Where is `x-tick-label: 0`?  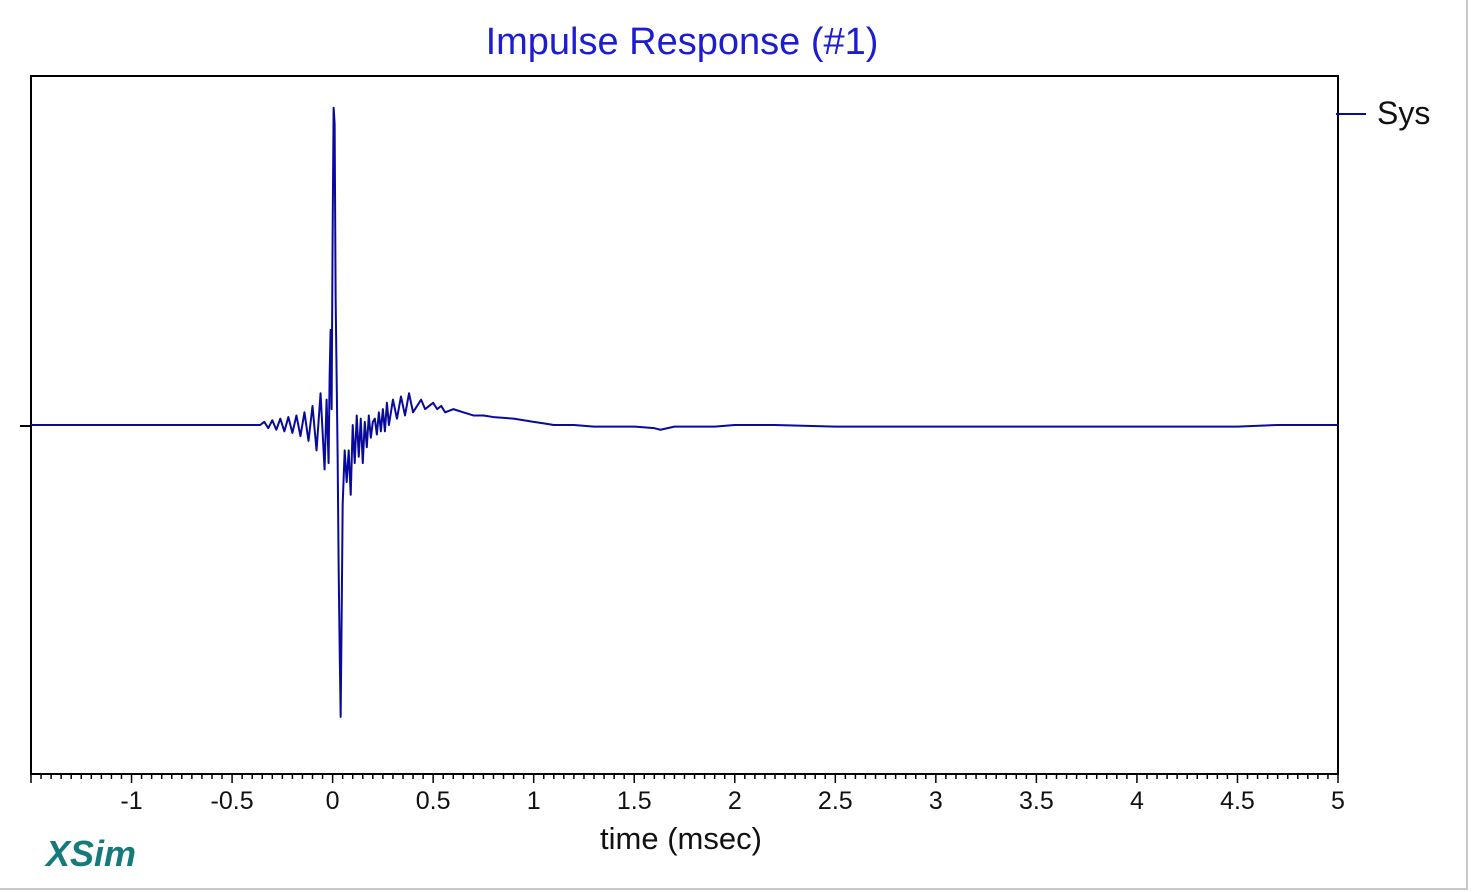 x-tick-label: 0 is located at coordinates (333, 801).